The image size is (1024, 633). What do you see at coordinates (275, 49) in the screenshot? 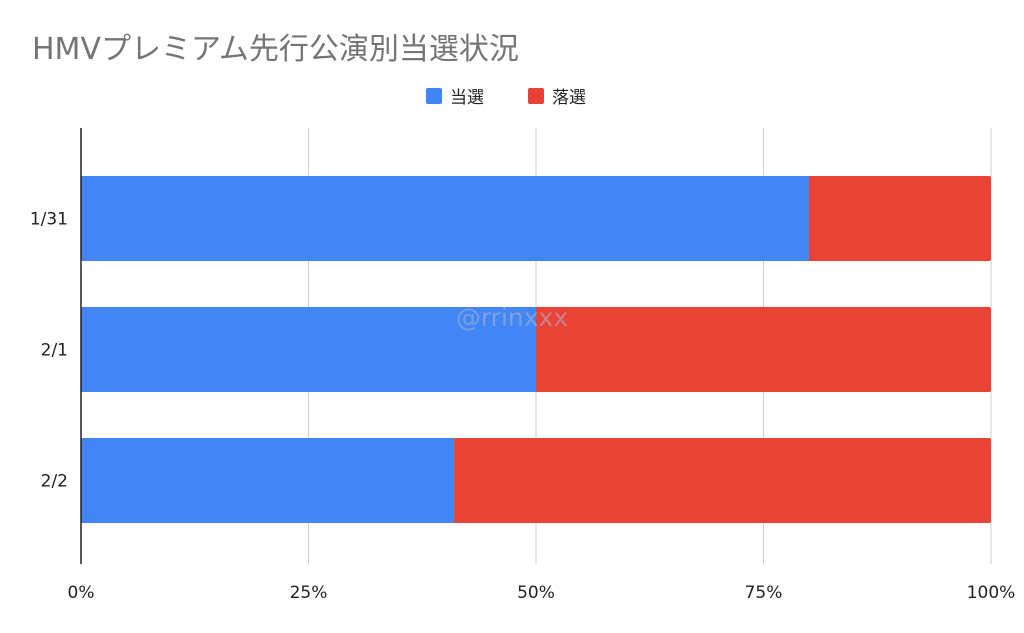
I see `chart-title: HMVプレミアム先行公演別当選状況` at bounding box center [275, 49].